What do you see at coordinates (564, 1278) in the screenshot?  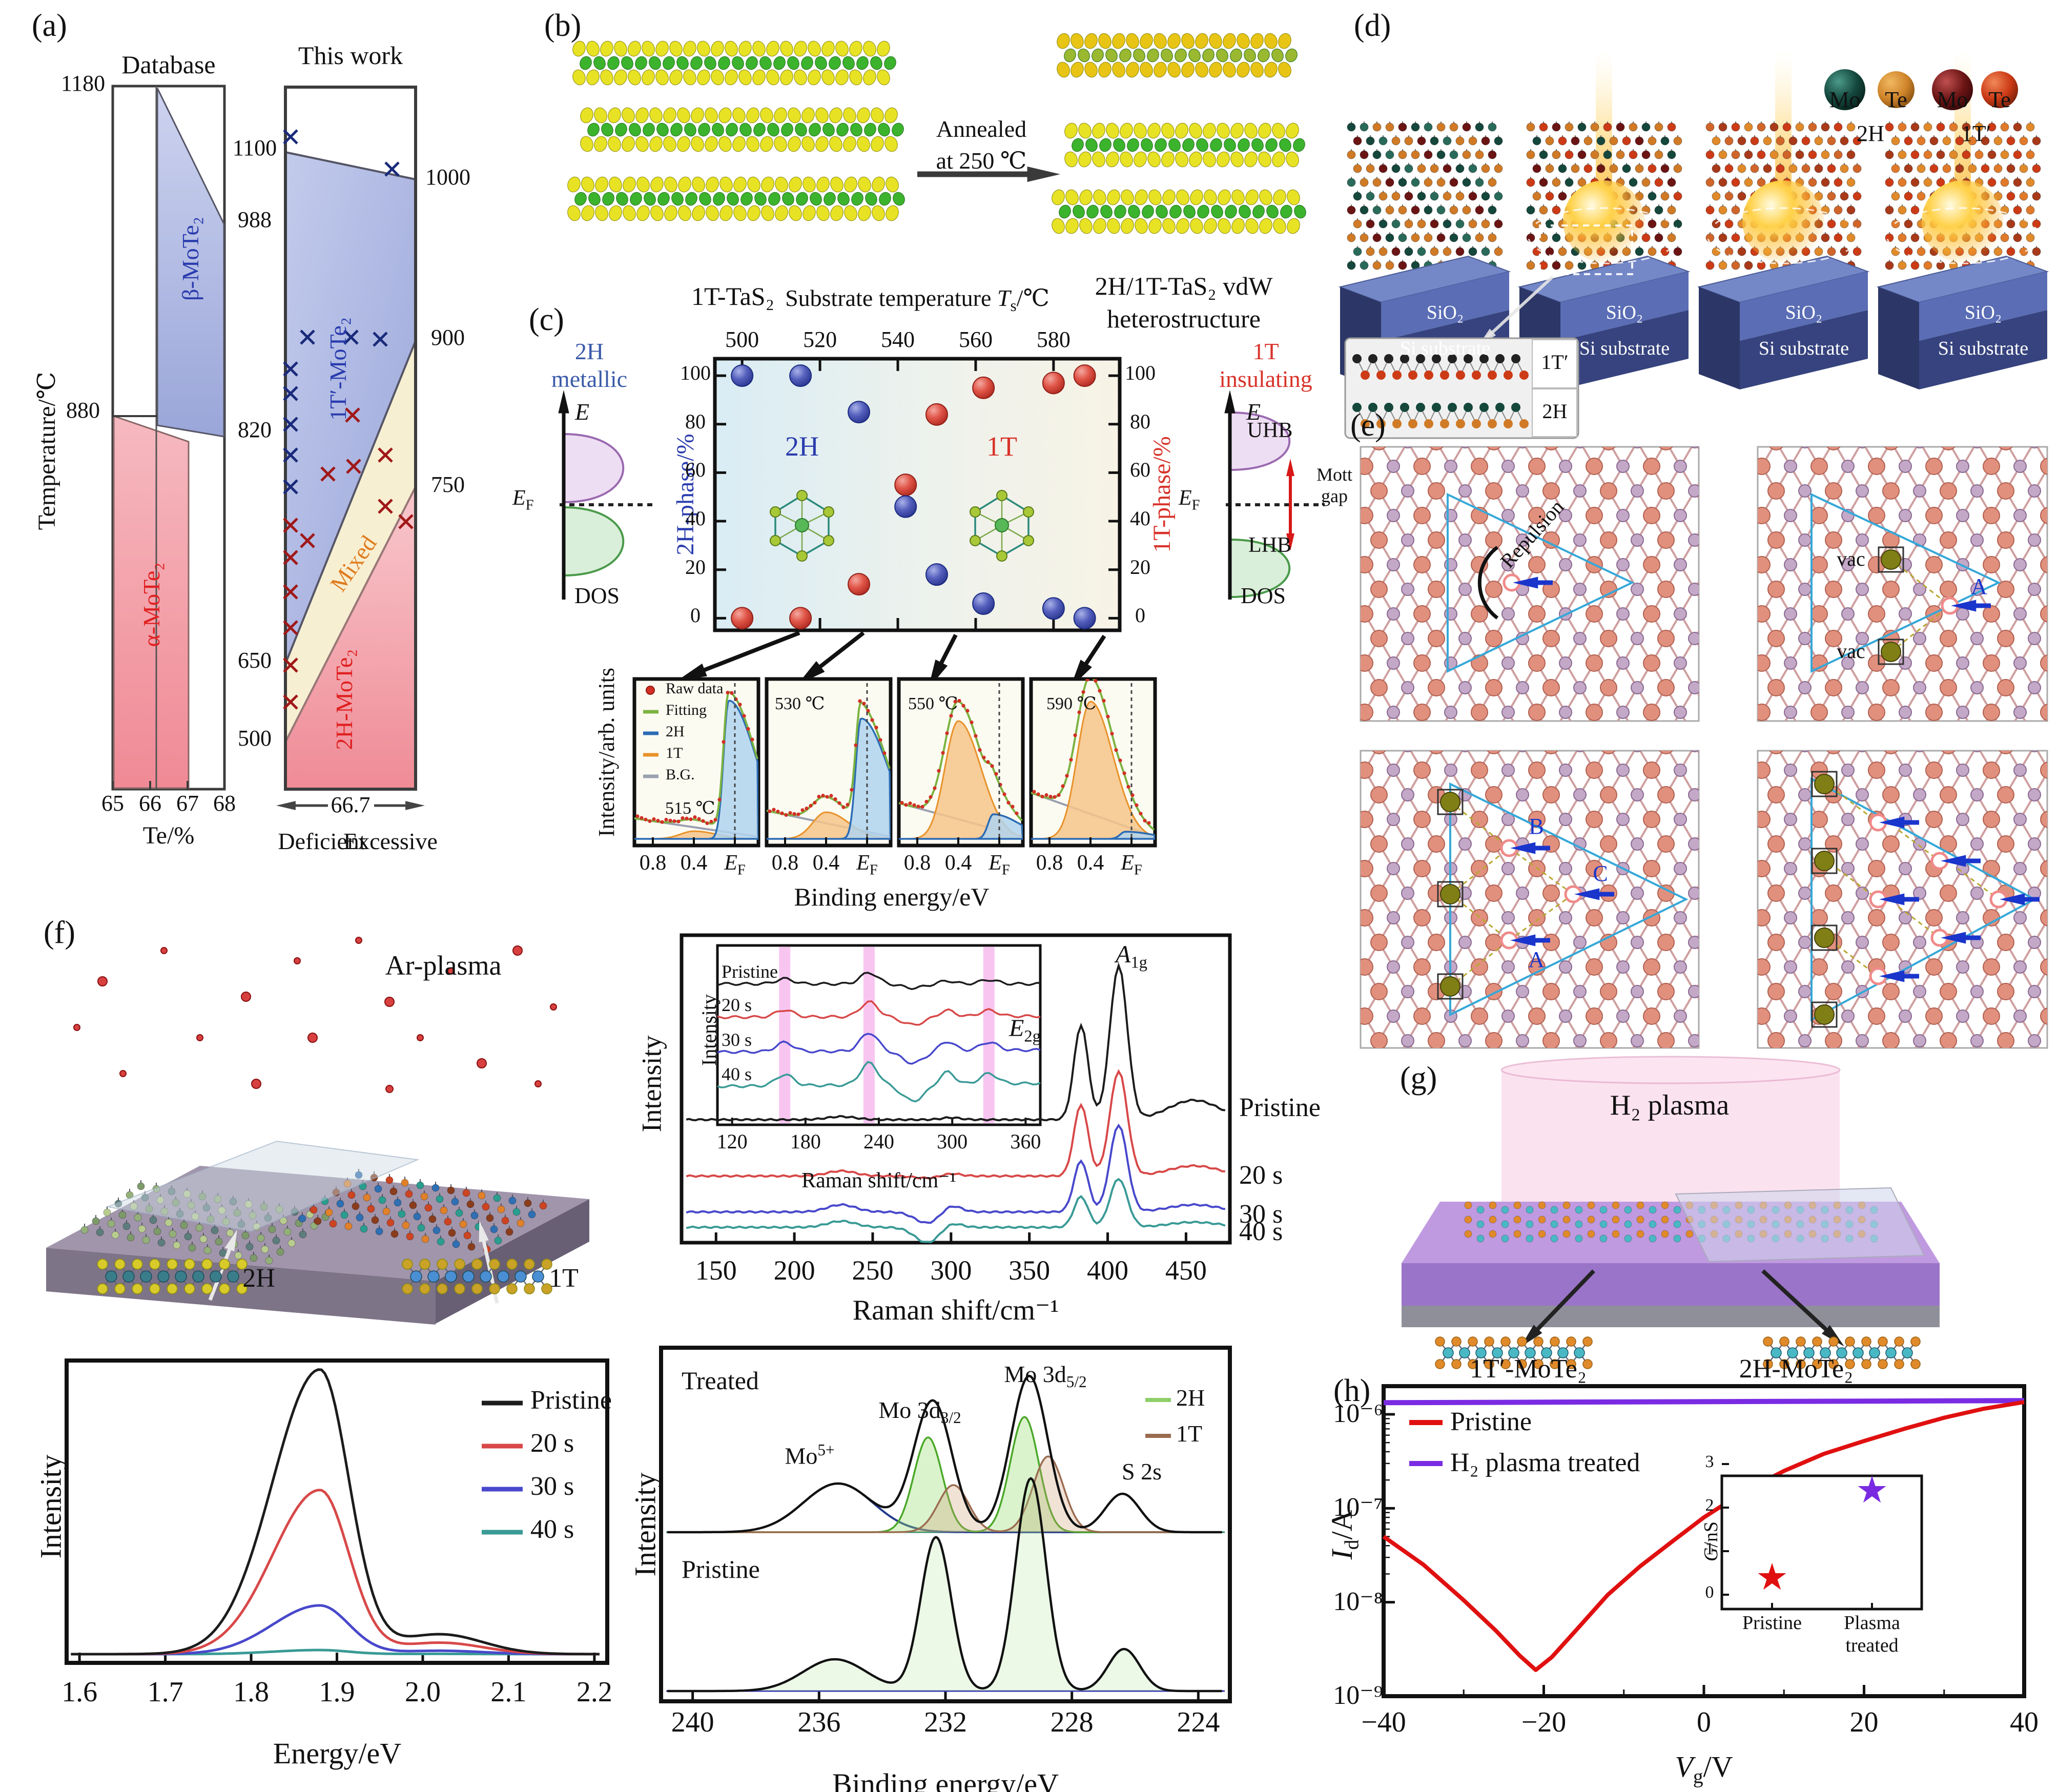 I see `f-1t-label: 1T` at bounding box center [564, 1278].